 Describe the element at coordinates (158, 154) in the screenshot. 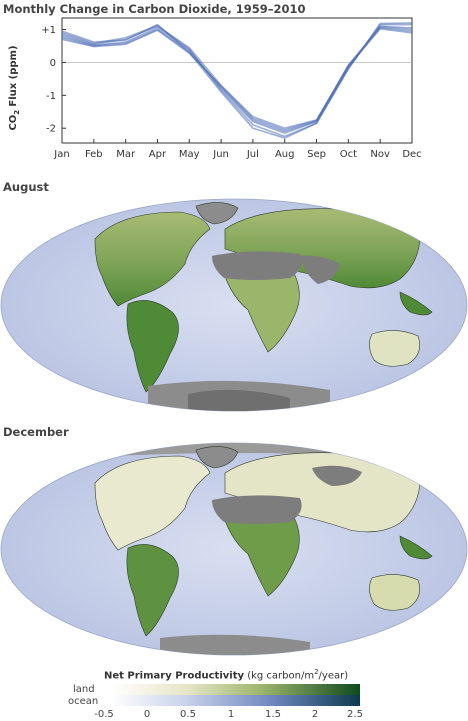

I see `x-tick-label: Apr` at that location.